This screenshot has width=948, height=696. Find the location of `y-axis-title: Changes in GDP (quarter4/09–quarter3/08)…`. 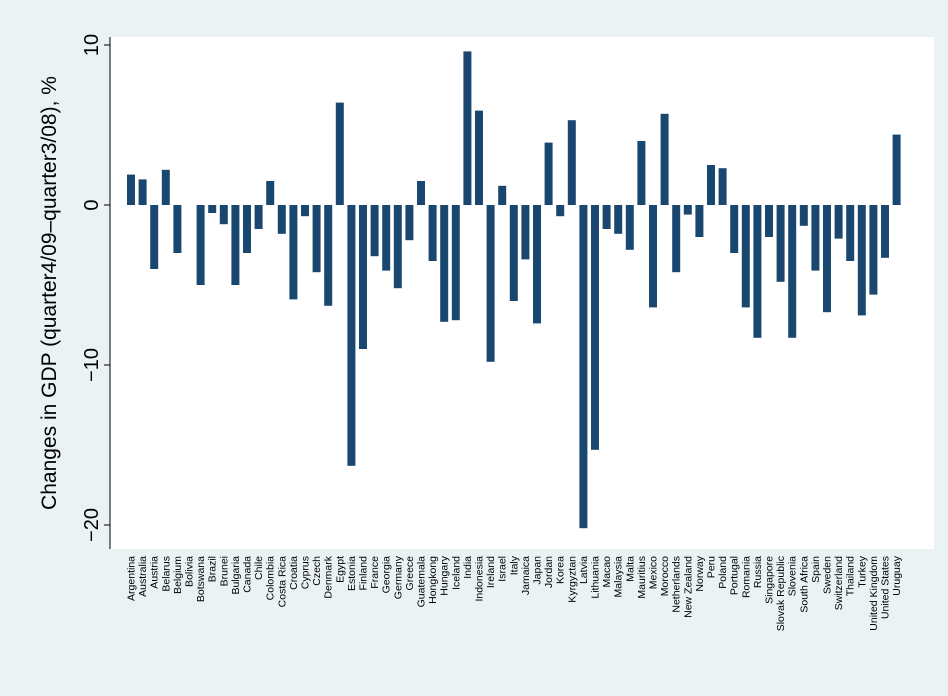

y-axis-title: Changes in GDP (quarter4/09–quarter3/08)… is located at coordinates (49, 293).